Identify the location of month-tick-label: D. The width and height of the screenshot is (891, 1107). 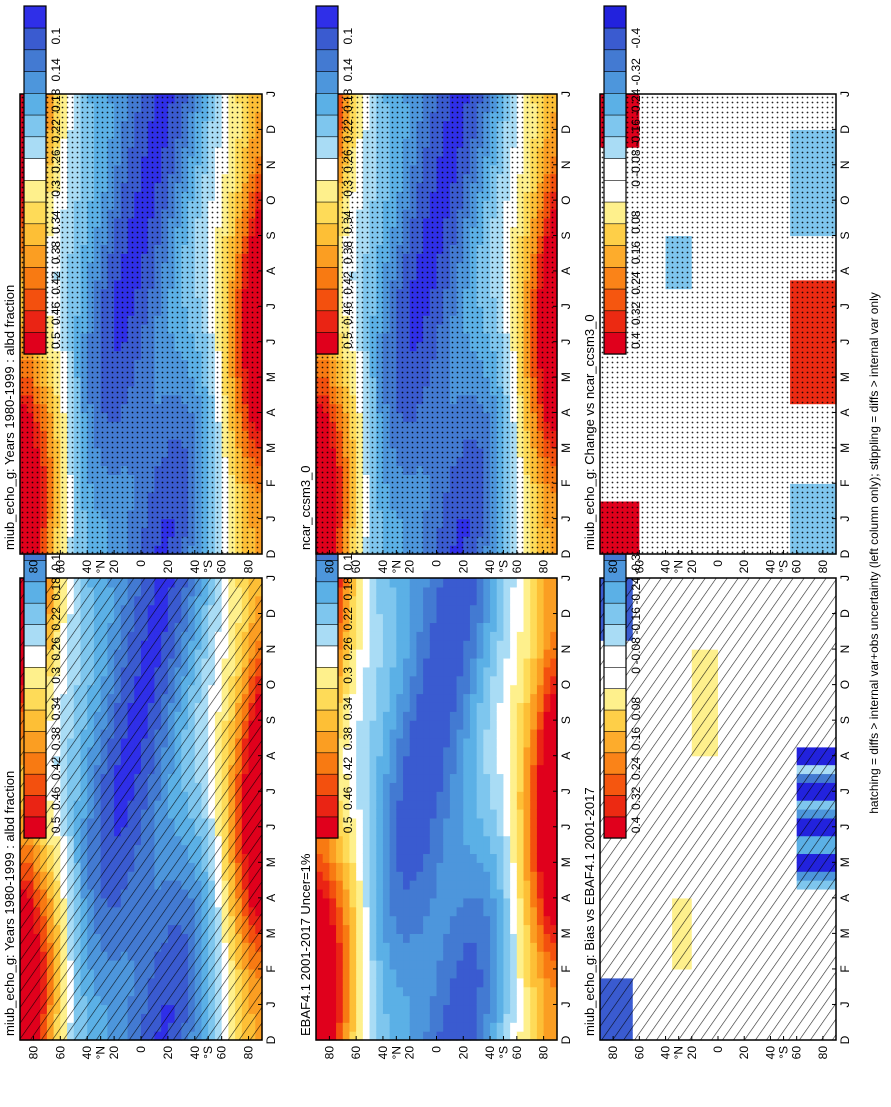
(271, 613).